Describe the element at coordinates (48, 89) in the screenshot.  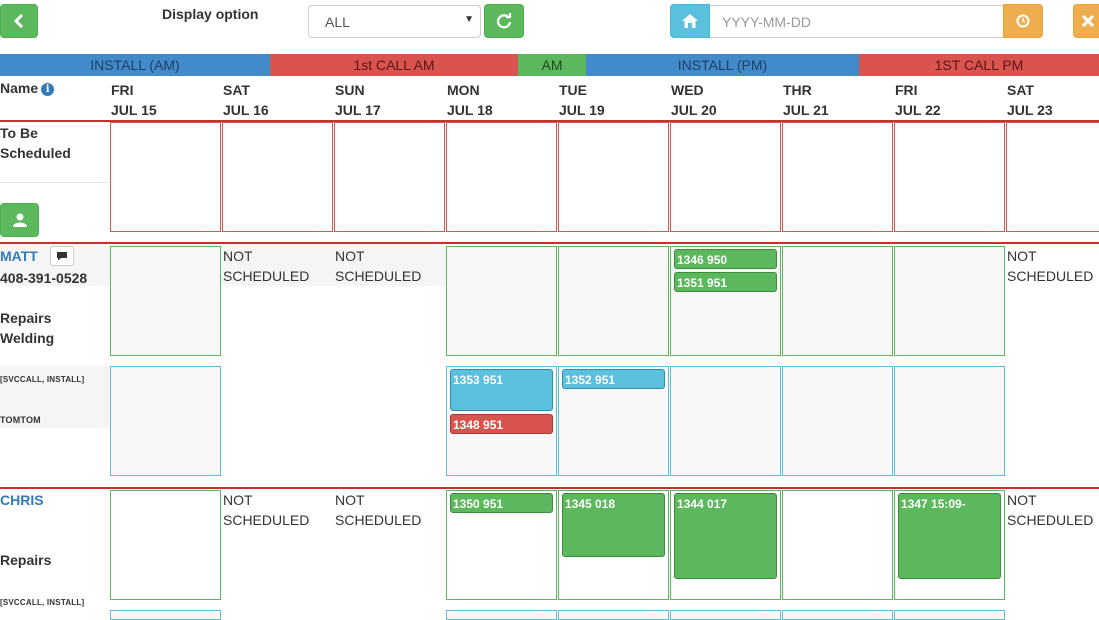
I see `info-icon: i` at that location.